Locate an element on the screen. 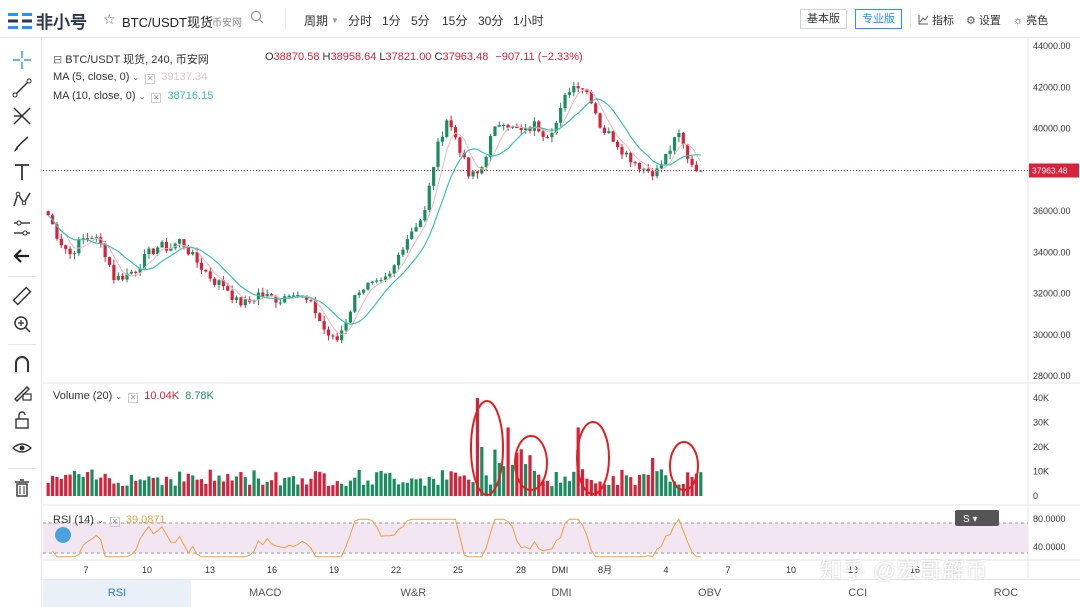 This screenshot has height=607, width=1080. ma10-legend: MA (10, close, 0) ⌄ ✕ 38716.15 is located at coordinates (133, 96).